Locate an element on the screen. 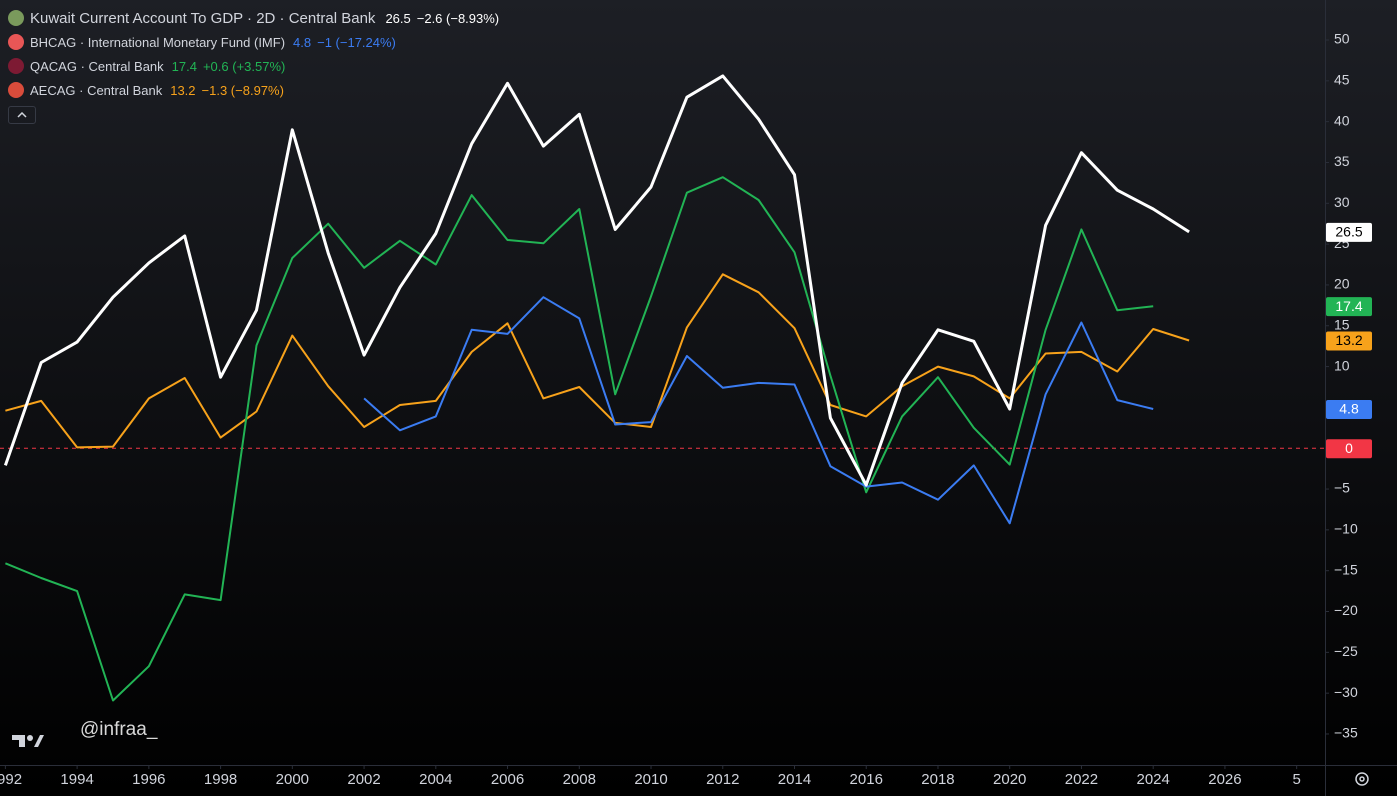 This screenshot has width=1397, height=796. settings-icon is located at coordinates (1362, 779).